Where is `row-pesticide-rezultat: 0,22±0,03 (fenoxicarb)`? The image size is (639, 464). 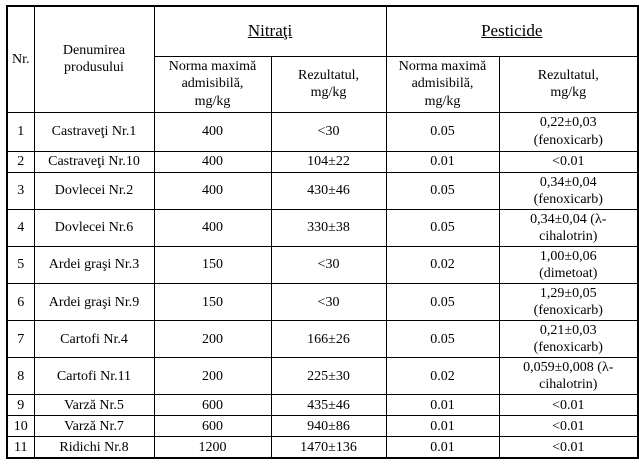 row-pesticide-rezultat: 0,22±0,03 (fenoxicarb) is located at coordinates (568, 131).